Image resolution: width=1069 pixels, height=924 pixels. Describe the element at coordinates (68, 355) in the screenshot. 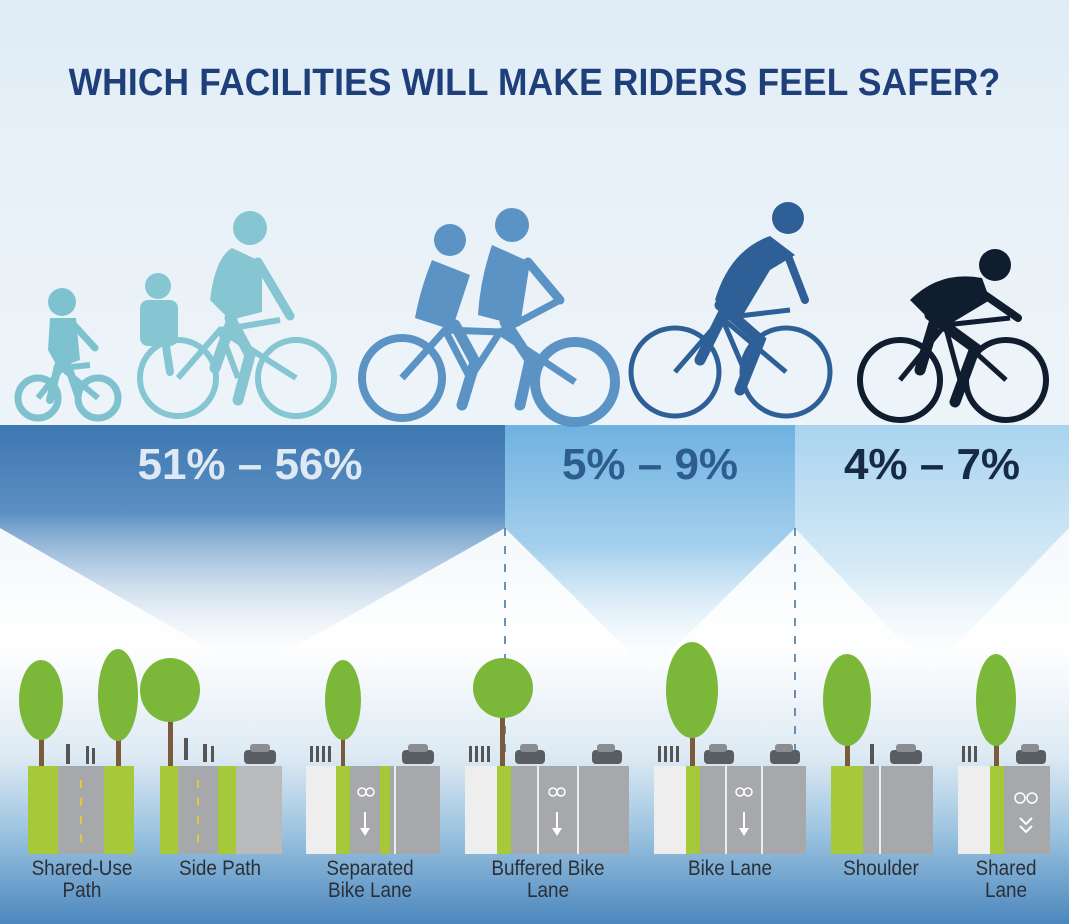

I see `child-cyclist-icon` at that location.